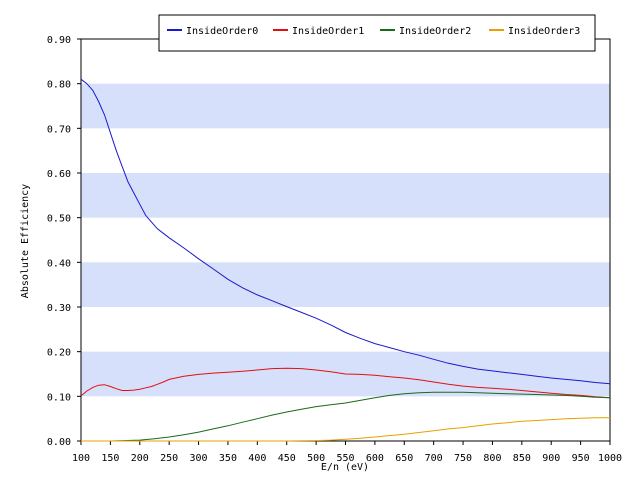  I want to click on y-tick-label: 0.00, so click(59, 442).